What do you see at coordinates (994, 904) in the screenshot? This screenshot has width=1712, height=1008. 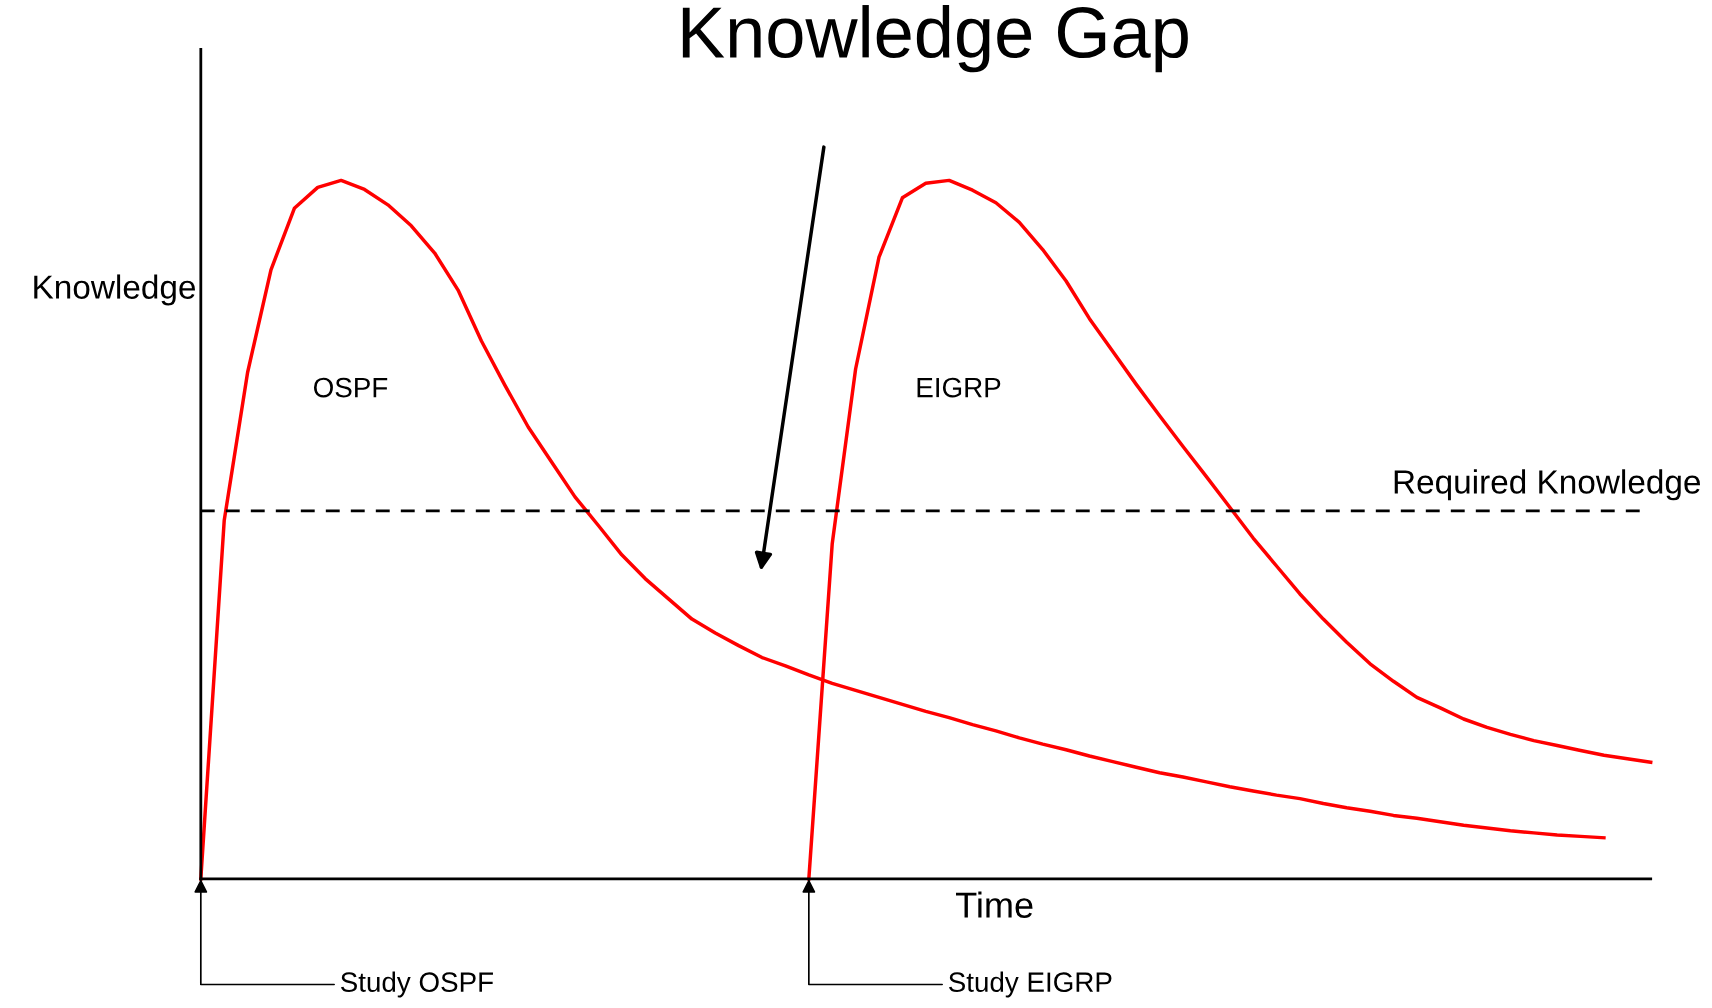 I see `x-axis-title: Time` at bounding box center [994, 904].